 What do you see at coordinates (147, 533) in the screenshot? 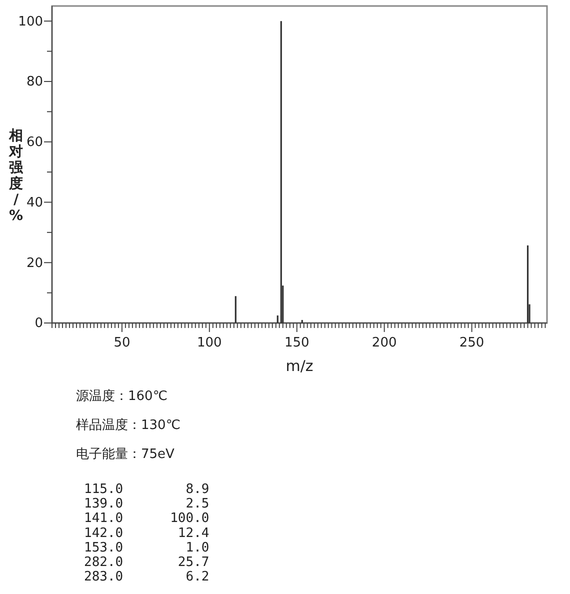
I see `text: 142.0 12.4` at bounding box center [147, 533].